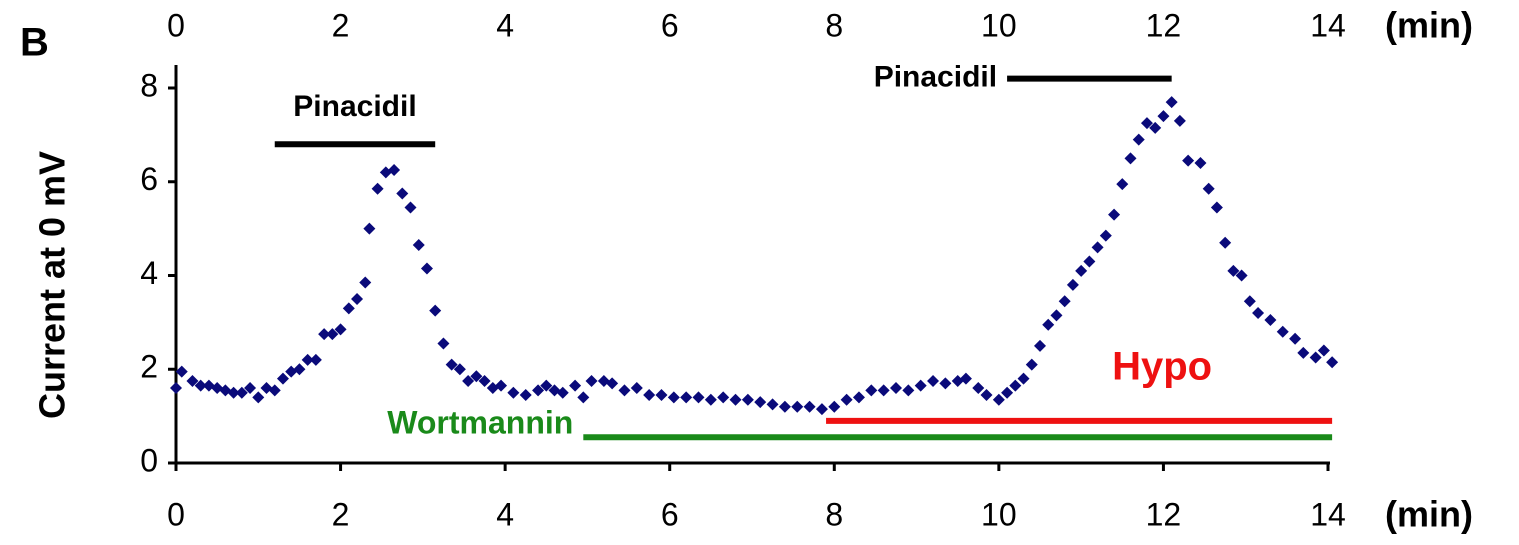 Image resolution: width=1519 pixels, height=545 pixels. What do you see at coordinates (505, 514) in the screenshot?
I see `x-tick-label: 4` at bounding box center [505, 514].